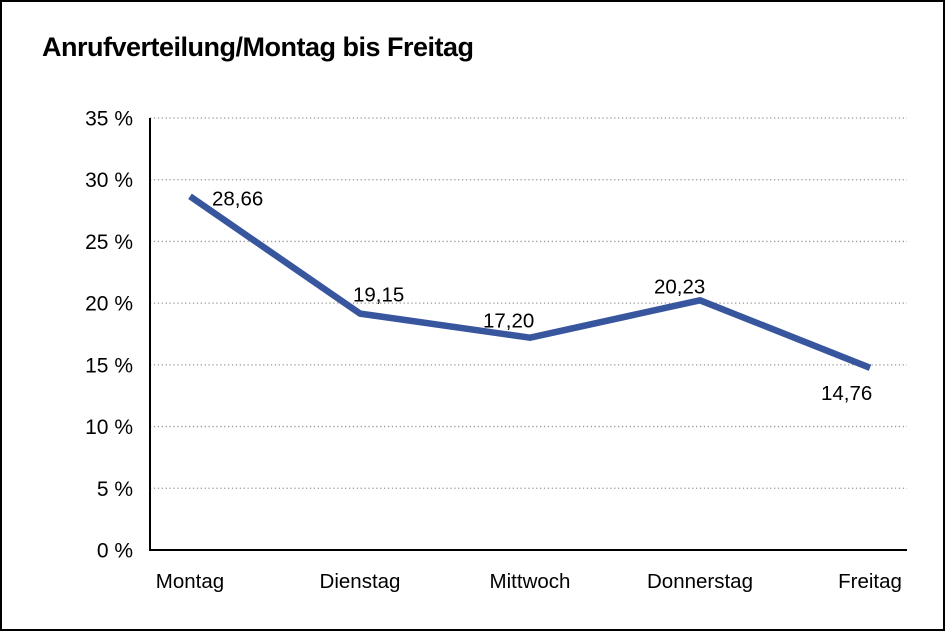 This screenshot has height=631, width=945. Describe the element at coordinates (115, 489) in the screenshot. I see `y-axis-tick-label: 5 %` at that location.